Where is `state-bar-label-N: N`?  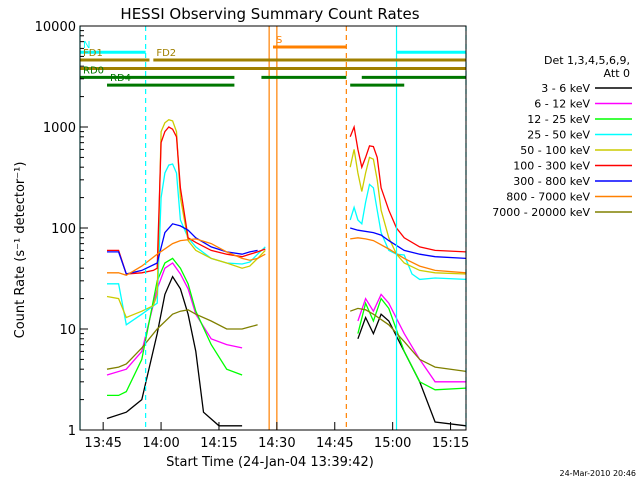
state-bar-label-N: N is located at coordinates (86, 45).